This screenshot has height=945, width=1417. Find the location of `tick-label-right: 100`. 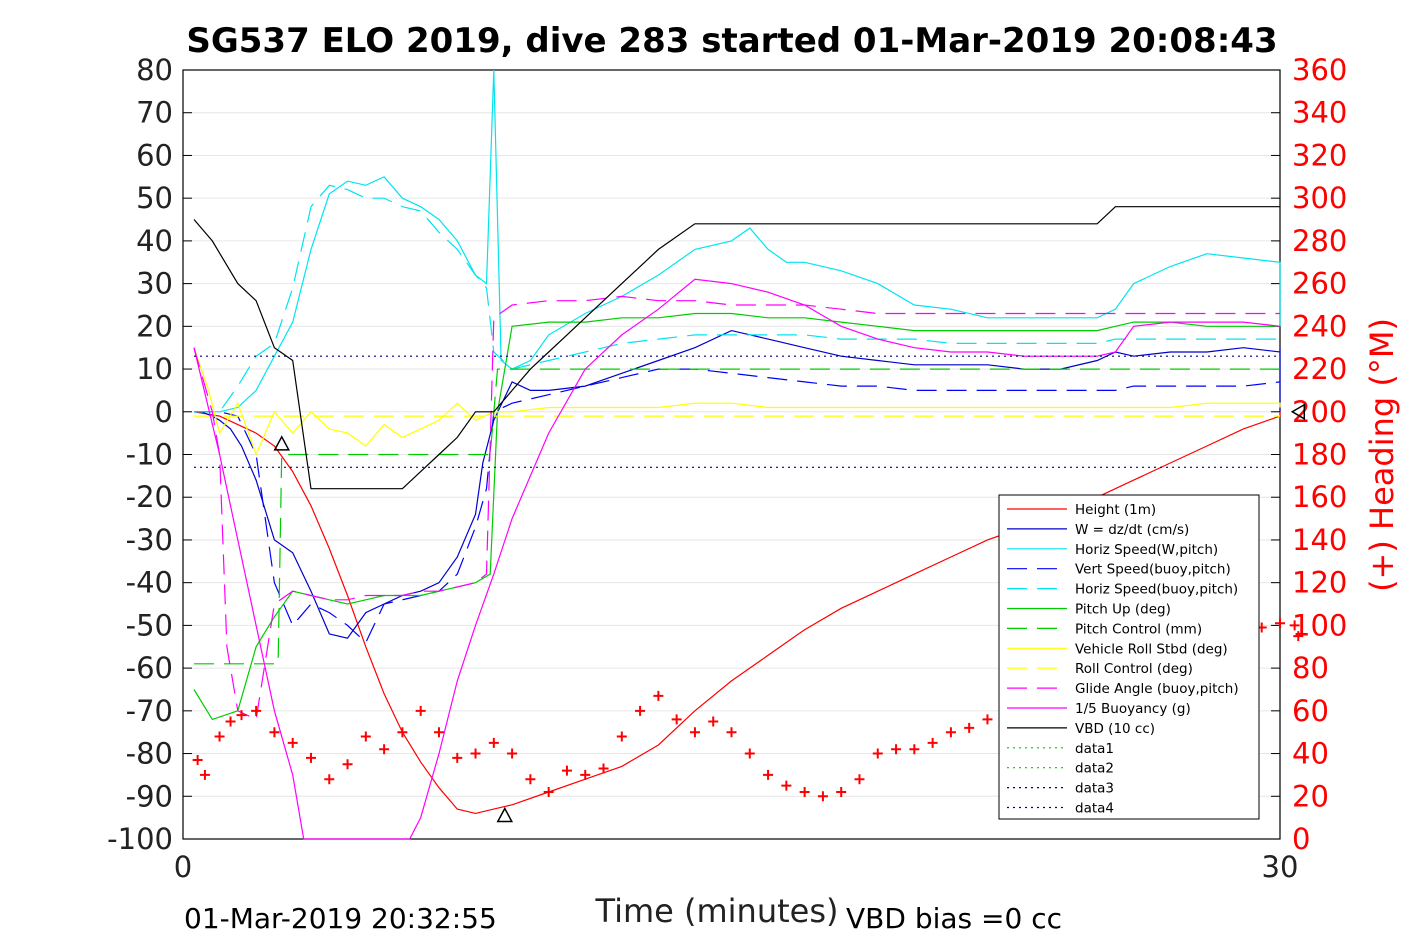

tick-label-right: 100 is located at coordinates (1319, 625).